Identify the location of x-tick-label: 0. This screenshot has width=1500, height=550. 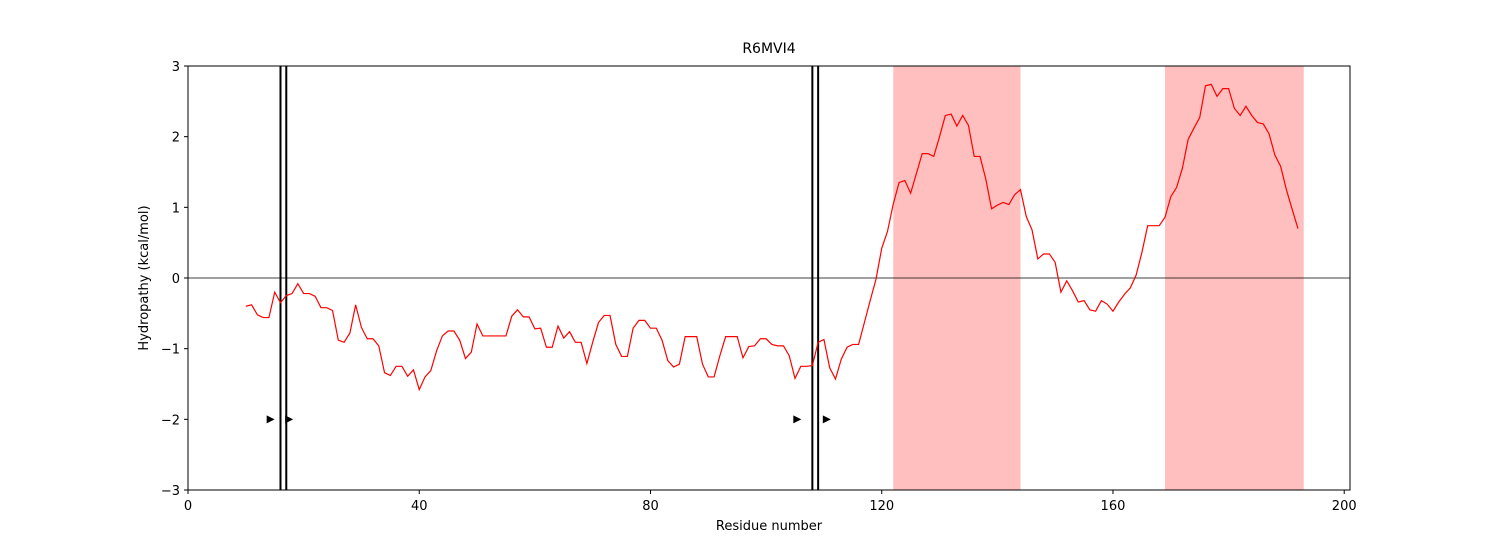
(188, 506).